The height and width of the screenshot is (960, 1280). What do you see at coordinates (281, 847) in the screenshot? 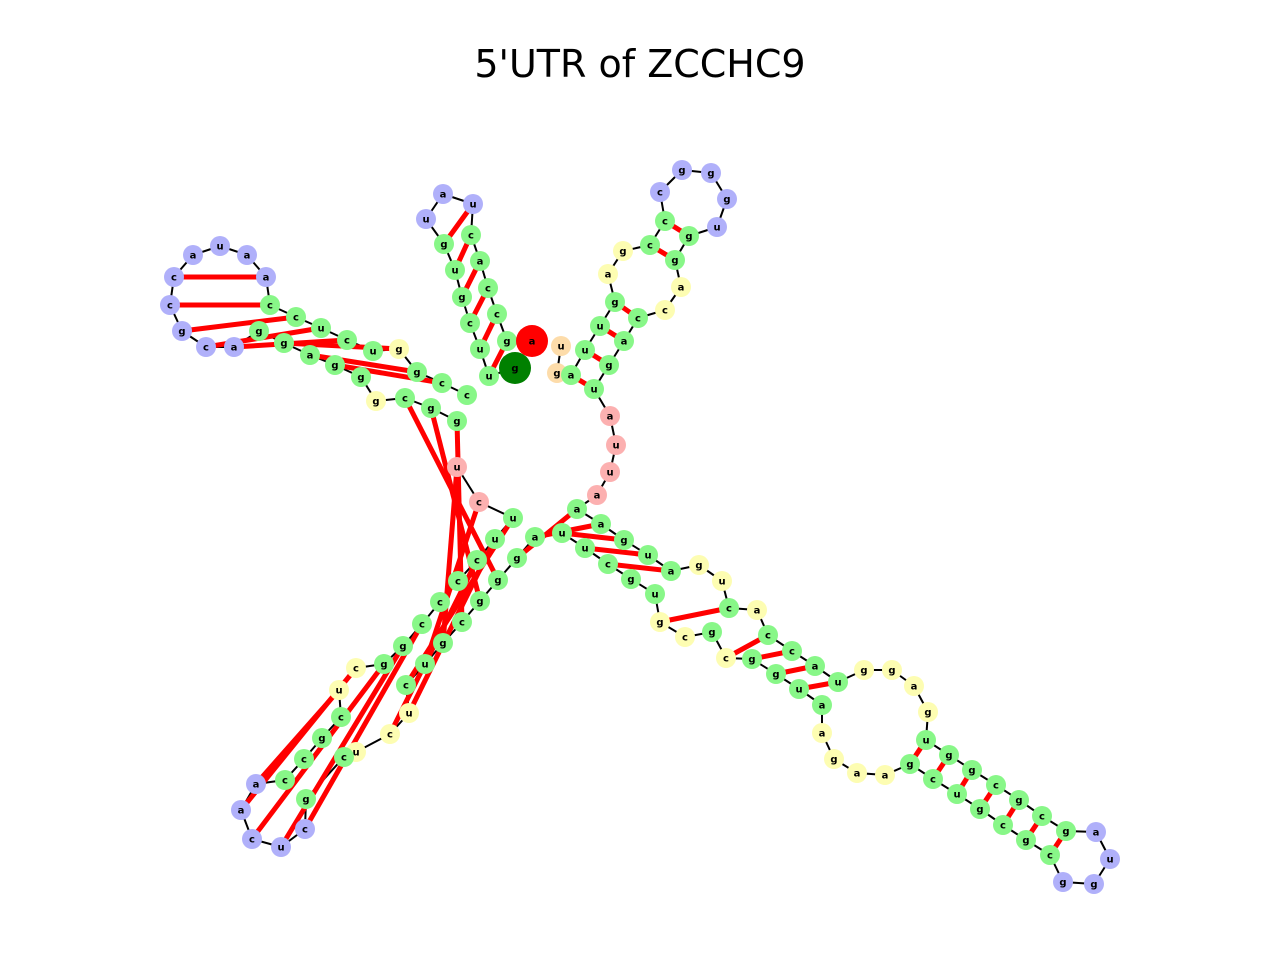
I see `nucleotide-hairpin-loop: u` at bounding box center [281, 847].